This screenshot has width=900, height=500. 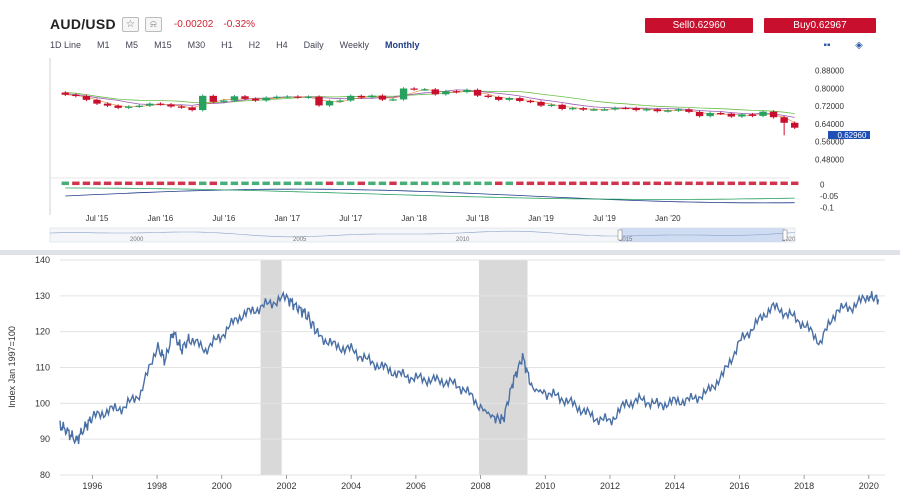 What do you see at coordinates (163, 45) in the screenshot?
I see `timeframe-tab: M15` at bounding box center [163, 45].